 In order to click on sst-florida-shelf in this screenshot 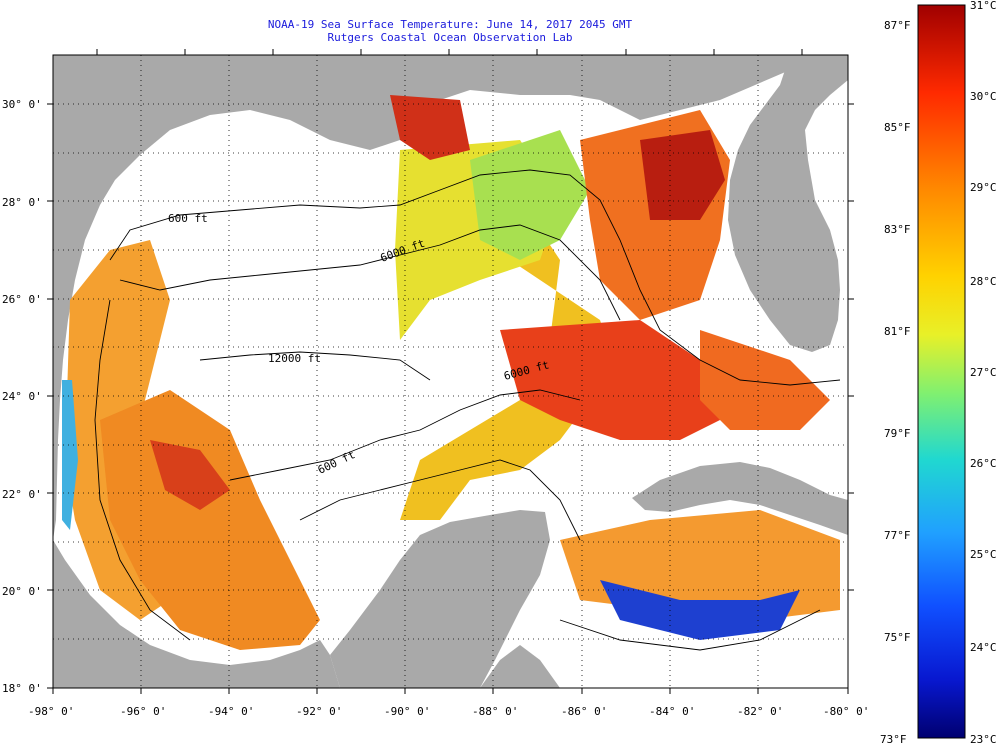, I will do `click(765, 380)`.